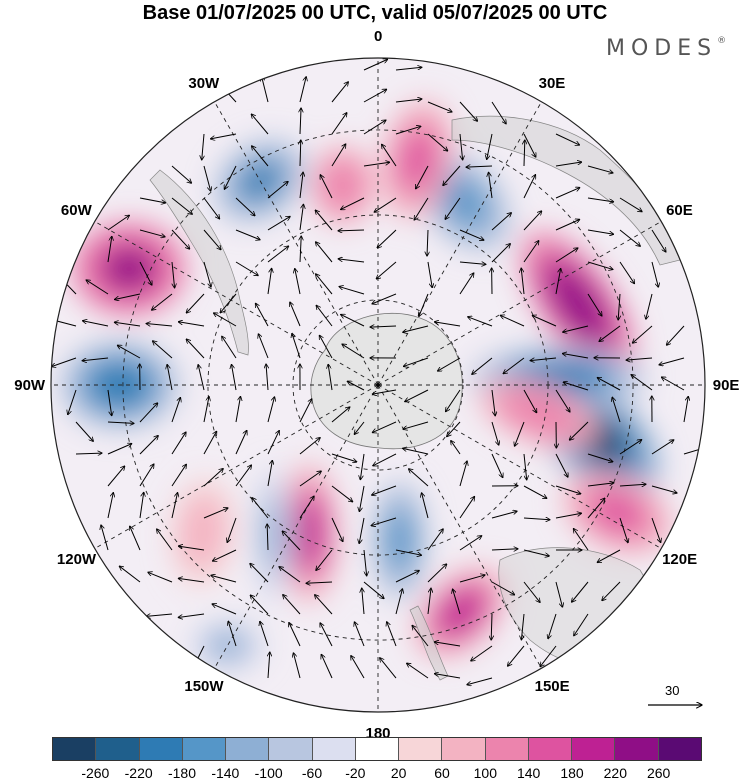  Describe the element at coordinates (666, 48) in the screenshot. I see `brand-logo: MODES®` at that location.